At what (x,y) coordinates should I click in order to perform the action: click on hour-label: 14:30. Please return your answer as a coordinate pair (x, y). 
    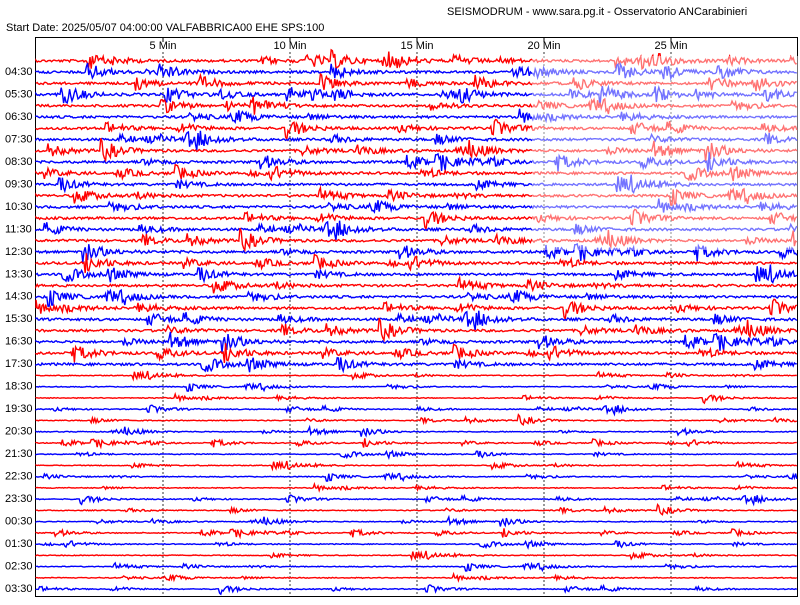
    Looking at the image, I should click on (19, 297).